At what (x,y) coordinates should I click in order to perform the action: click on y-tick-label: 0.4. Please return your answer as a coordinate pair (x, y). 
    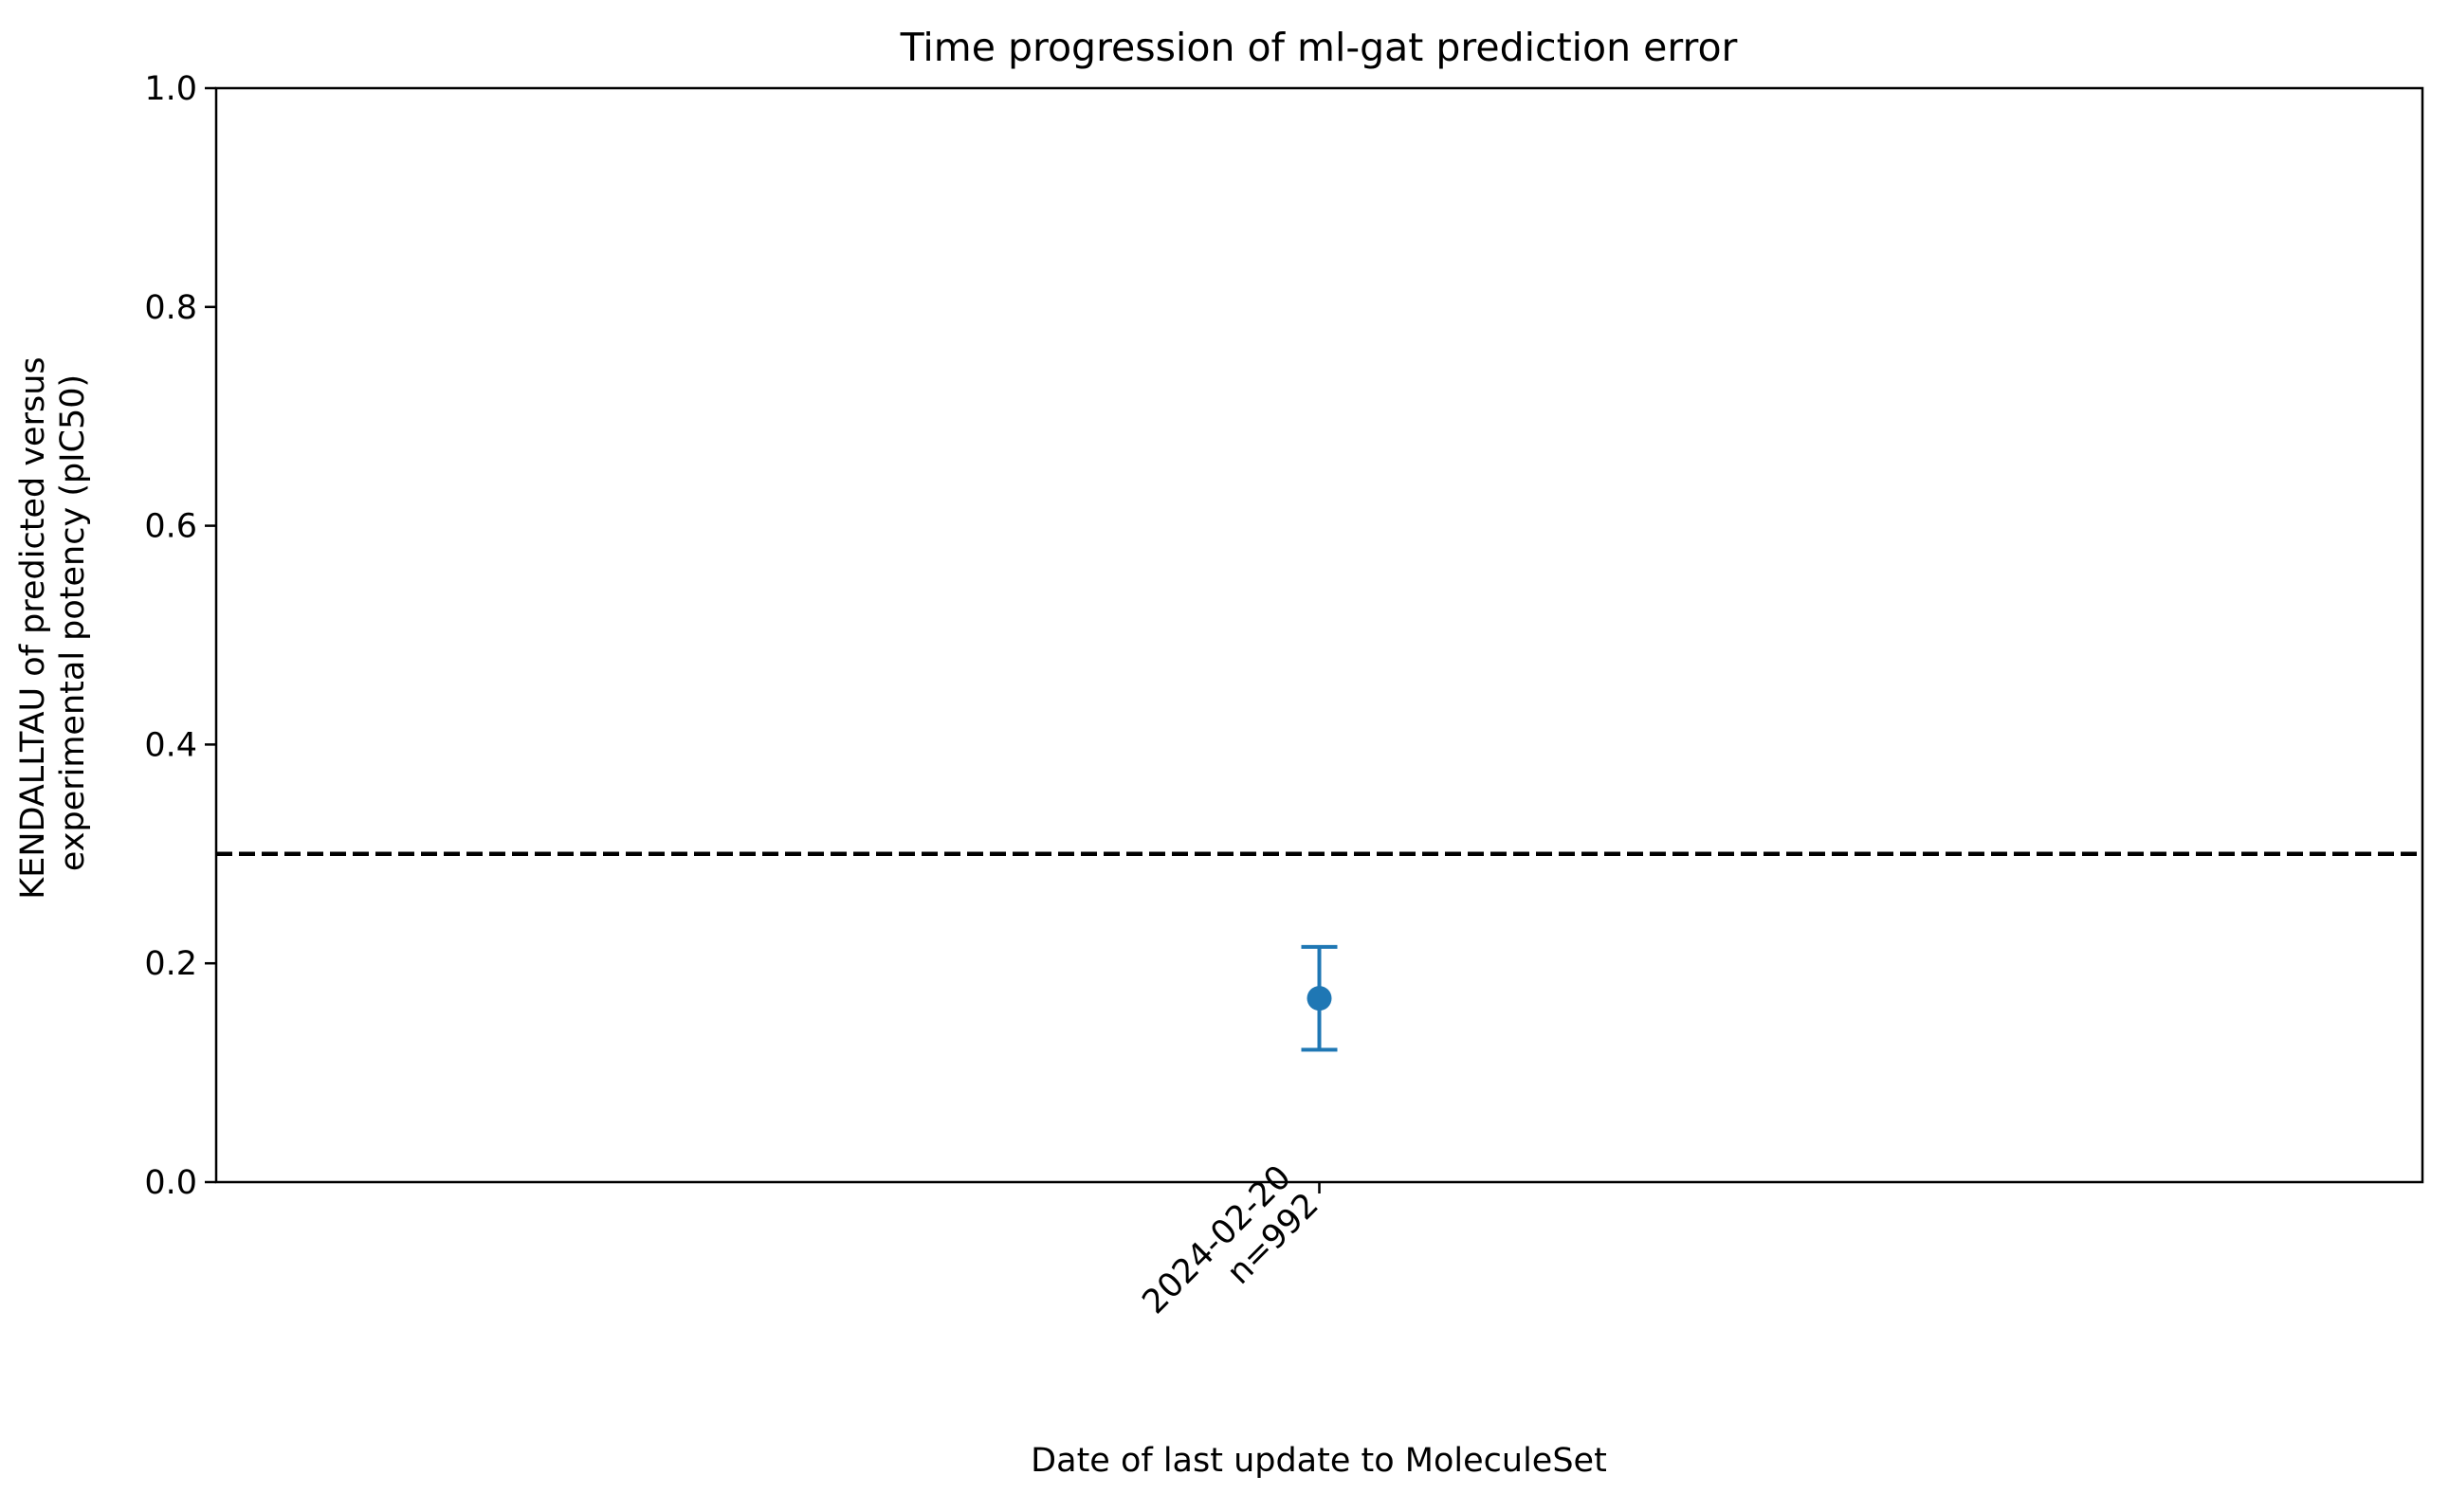
    Looking at the image, I should click on (170, 745).